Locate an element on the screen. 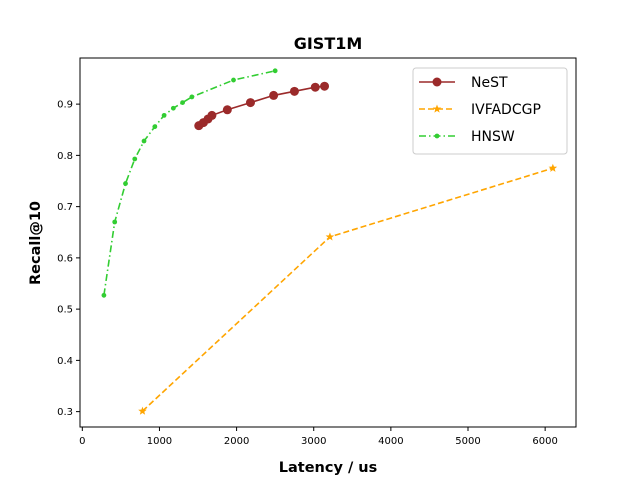 The image size is (640, 480). y-tick-label: 0.8 is located at coordinates (65, 156).